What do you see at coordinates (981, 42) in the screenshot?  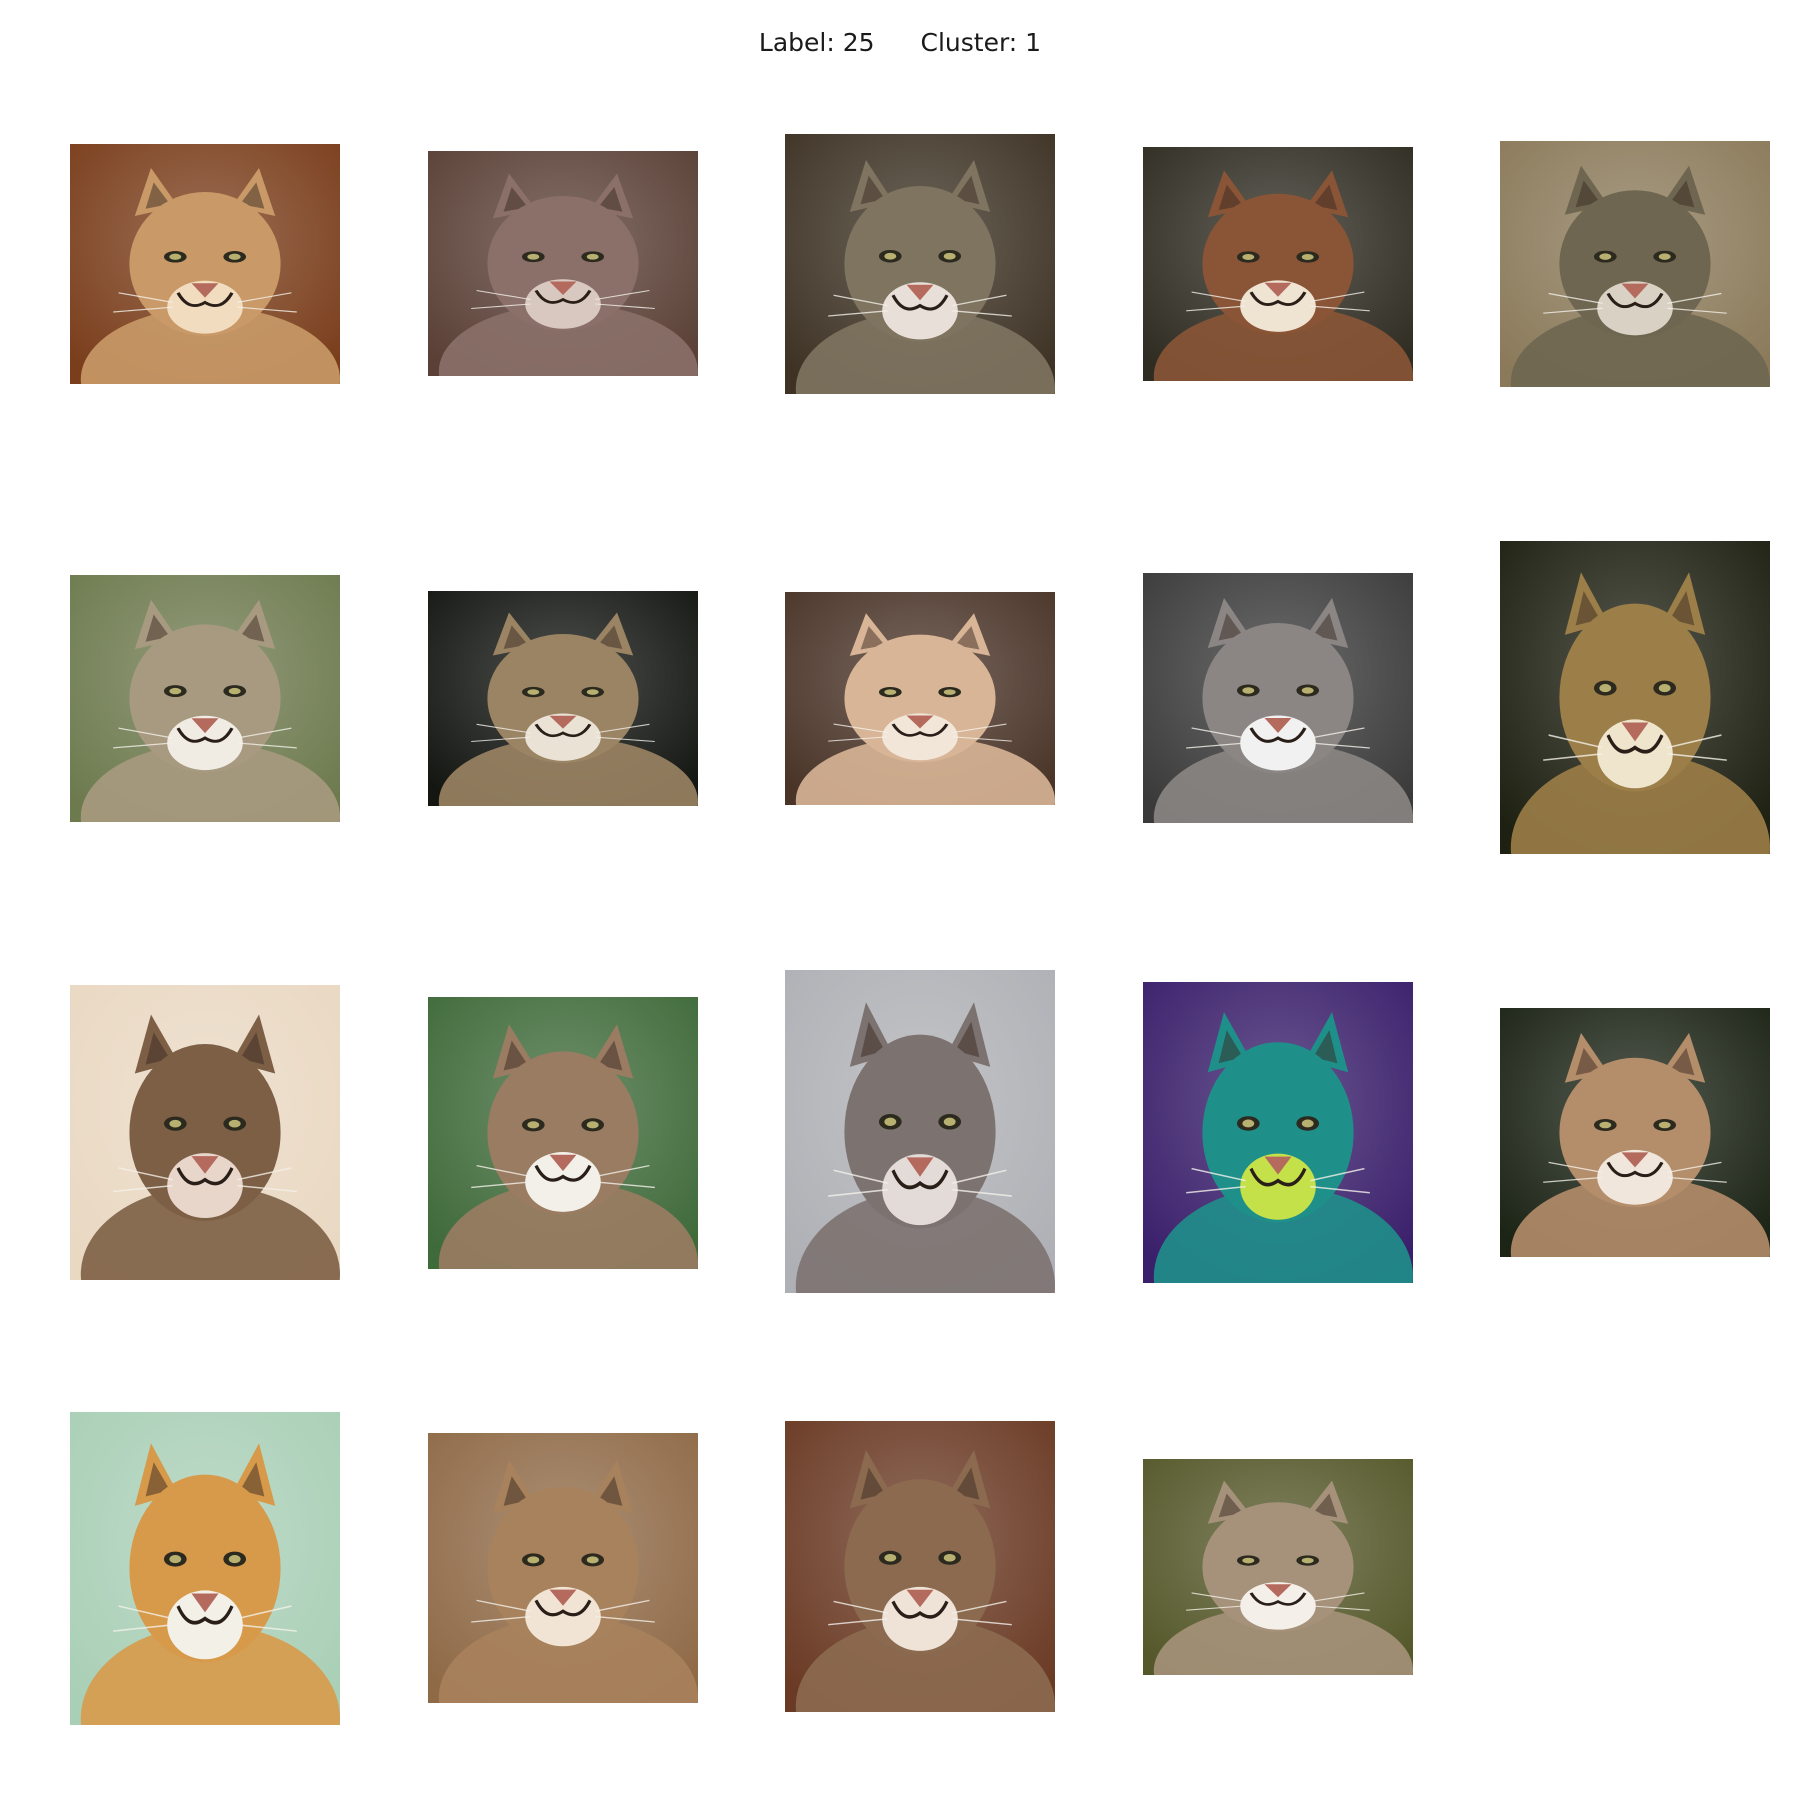 I see `cluster-text: Cluster: 1` at bounding box center [981, 42].